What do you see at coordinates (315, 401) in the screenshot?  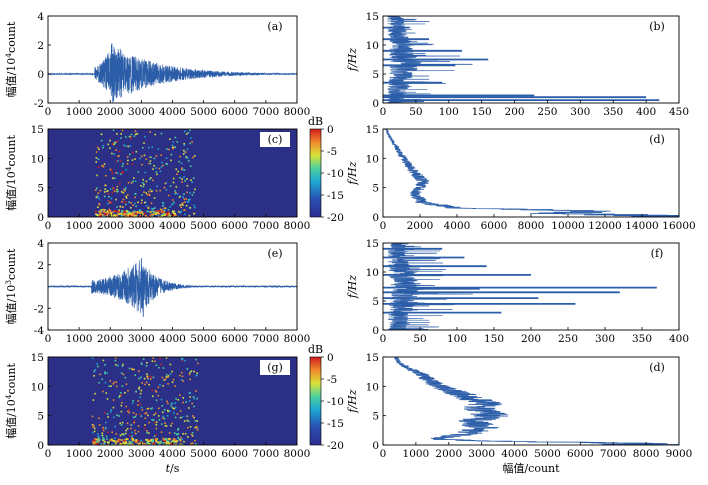 I see `colorbar-ramp` at bounding box center [315, 401].